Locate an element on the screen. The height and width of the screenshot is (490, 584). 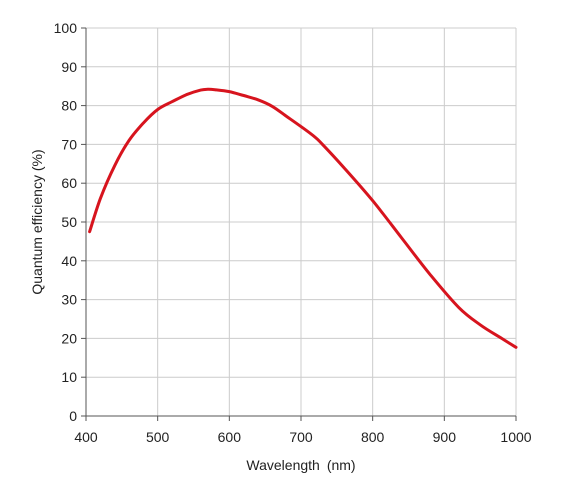
x-tick-label: 1000 is located at coordinates (515, 437).